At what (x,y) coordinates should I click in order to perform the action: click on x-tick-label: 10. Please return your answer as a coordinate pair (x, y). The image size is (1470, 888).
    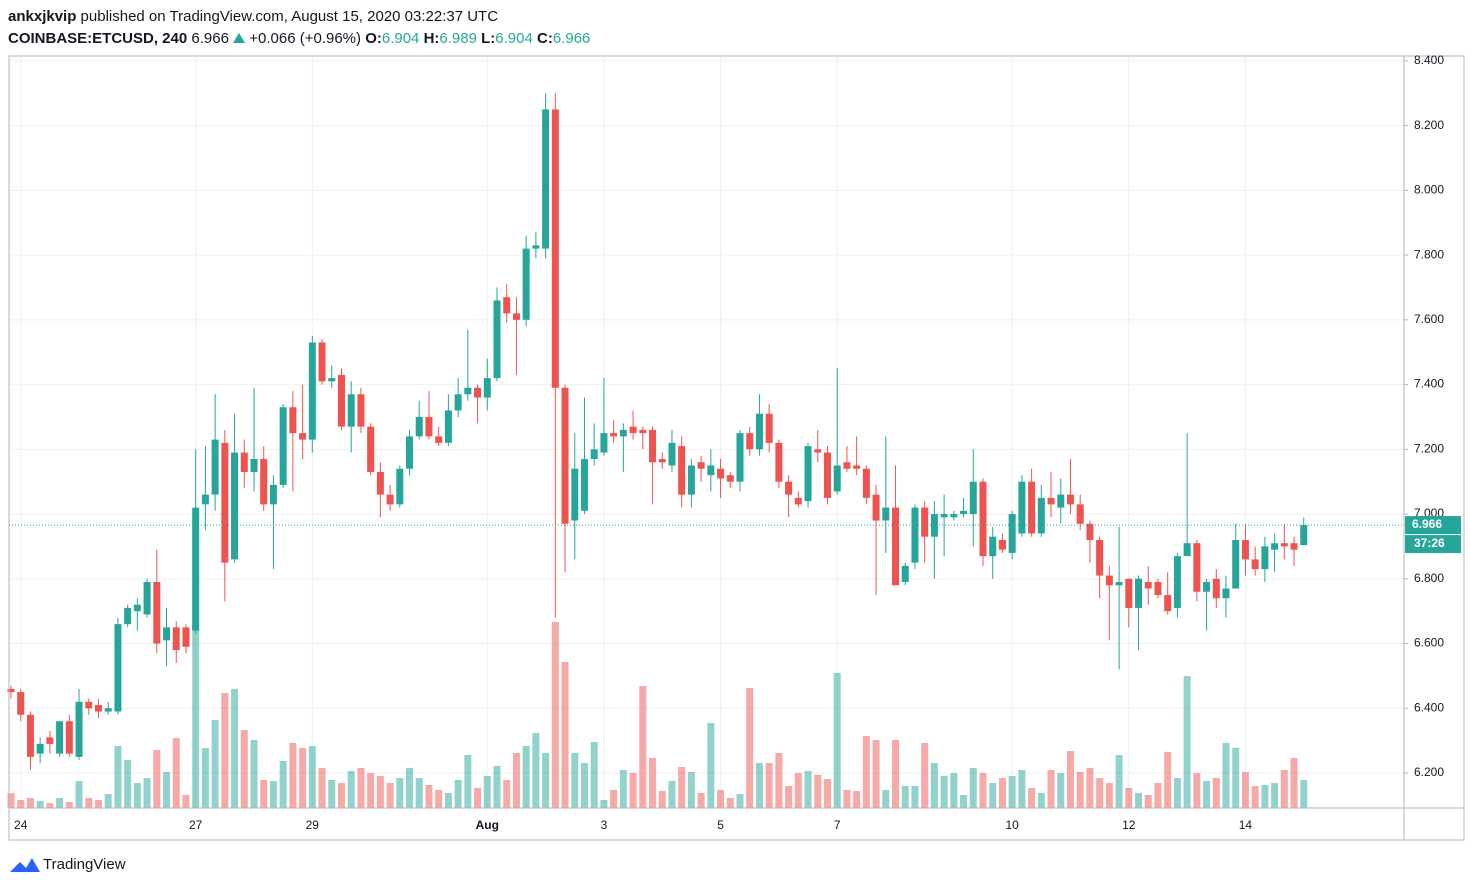
    Looking at the image, I should click on (1012, 825).